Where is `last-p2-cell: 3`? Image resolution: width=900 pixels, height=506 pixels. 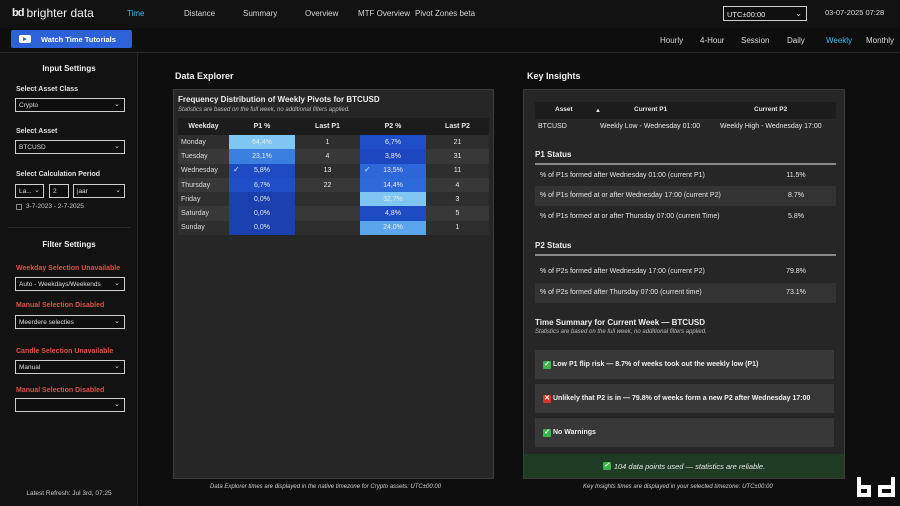 last-p2-cell: 3 is located at coordinates (457, 199).